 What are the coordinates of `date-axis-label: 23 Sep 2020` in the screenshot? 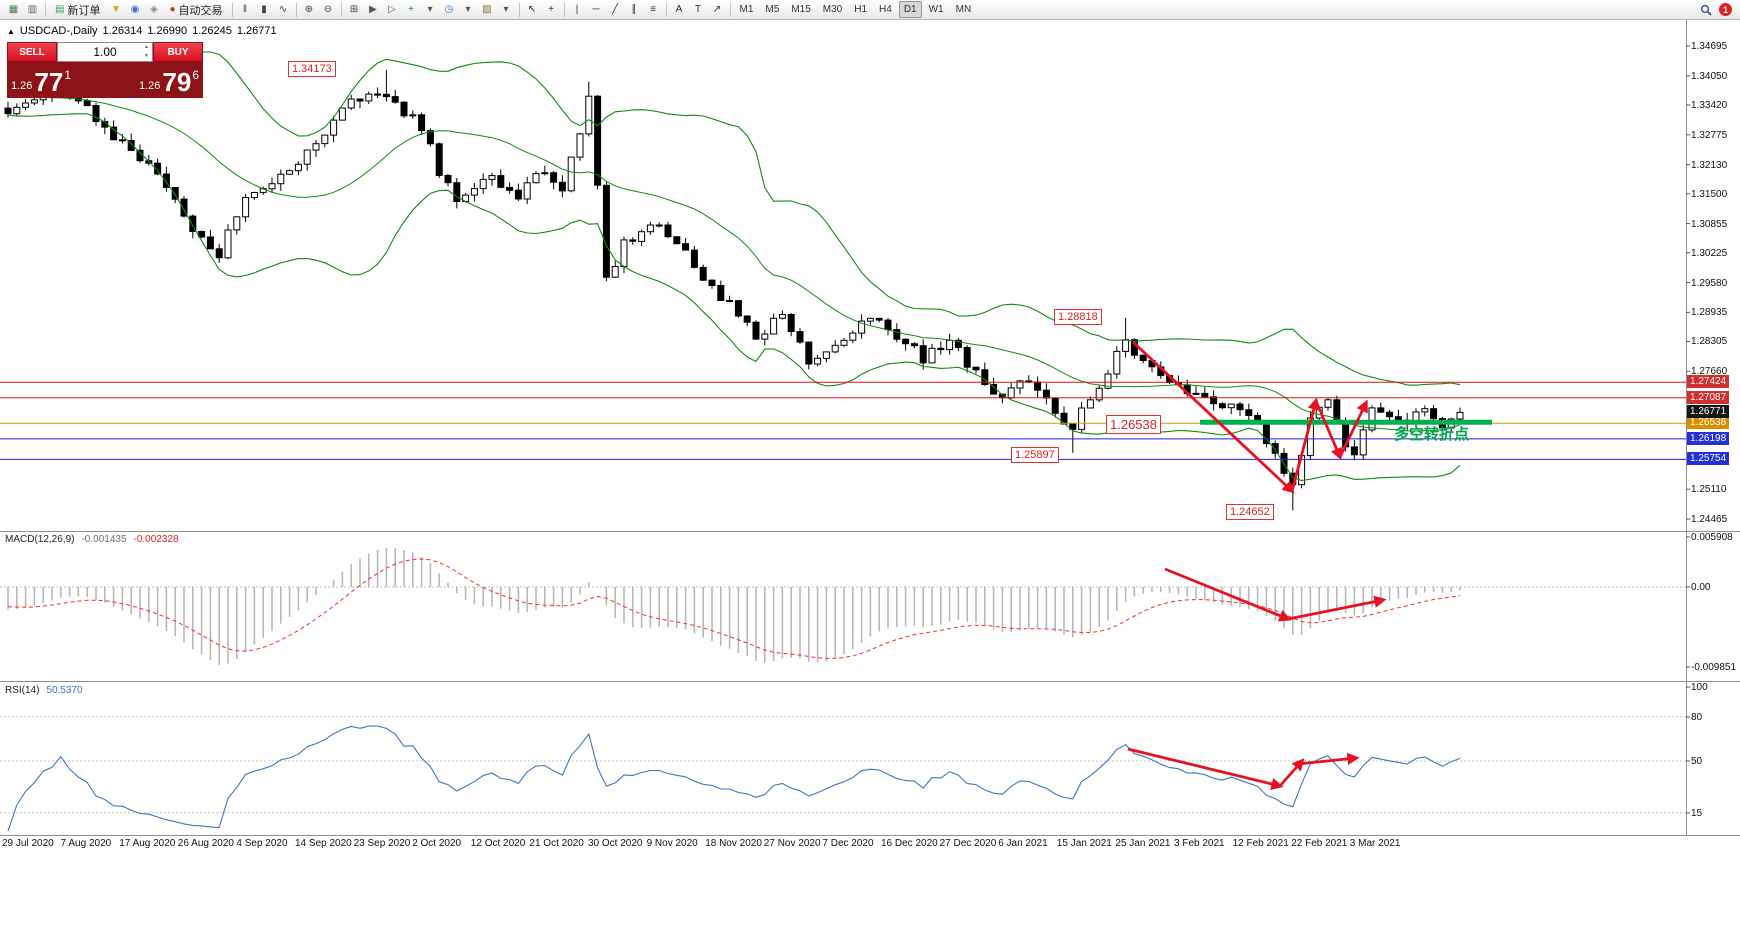 It's located at (382, 843).